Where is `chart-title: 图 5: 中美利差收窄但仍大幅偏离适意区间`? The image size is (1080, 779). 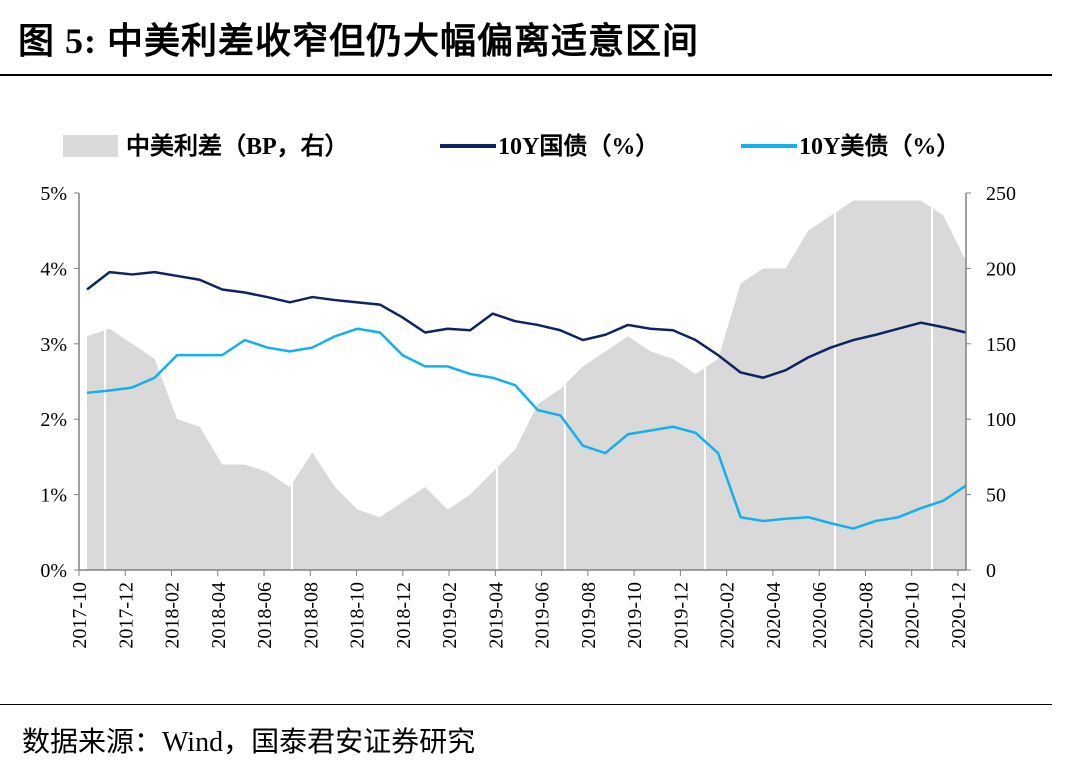 chart-title: 图 5: 中美利差收窄但仍大幅偏离适意区间 is located at coordinates (358, 41).